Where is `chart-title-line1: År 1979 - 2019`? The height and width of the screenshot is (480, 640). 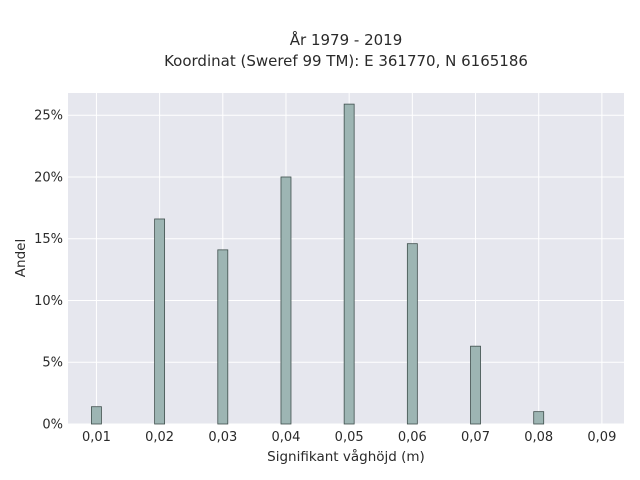
chart-title-line1: År 1979 - 2019 is located at coordinates (346, 39).